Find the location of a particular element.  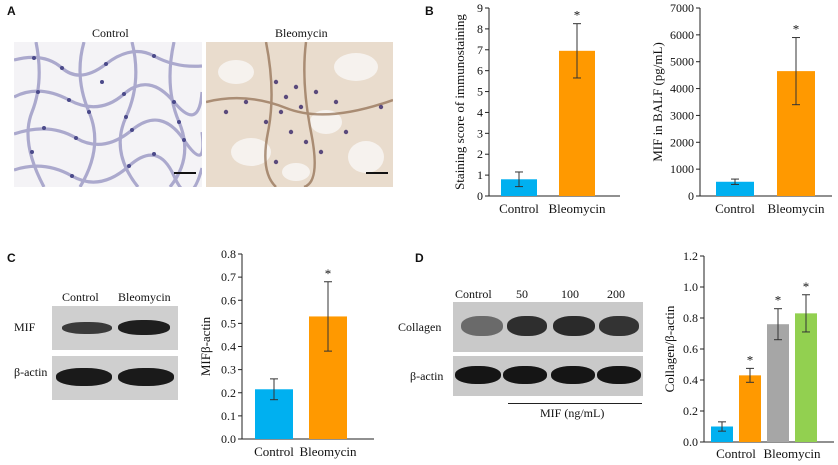

y-tick-label: 5000 is located at coordinates (682, 62).